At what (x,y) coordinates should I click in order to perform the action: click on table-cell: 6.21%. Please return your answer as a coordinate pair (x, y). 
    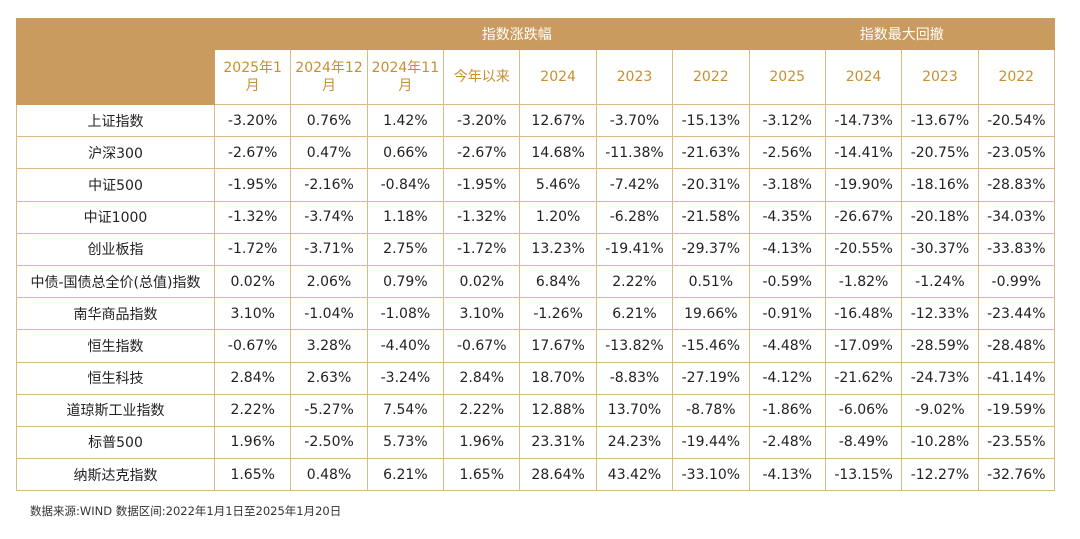
    Looking at the image, I should click on (634, 314).